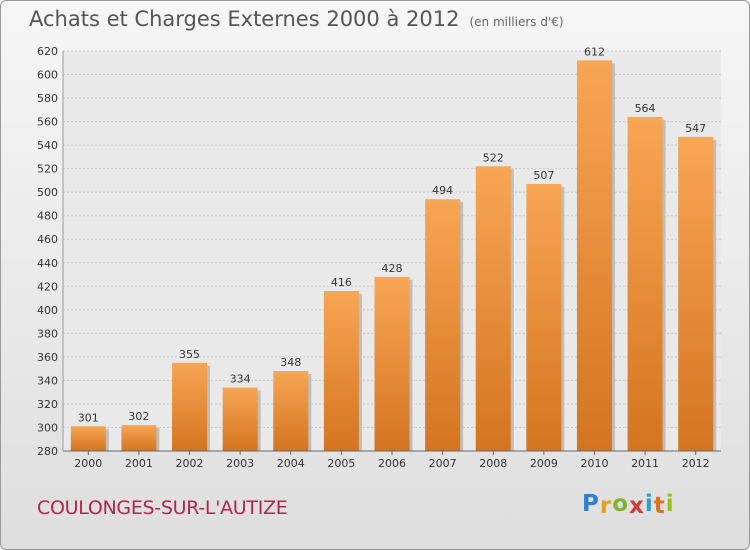  Describe the element at coordinates (645, 108) in the screenshot. I see `bar-value-label: 564` at that location.